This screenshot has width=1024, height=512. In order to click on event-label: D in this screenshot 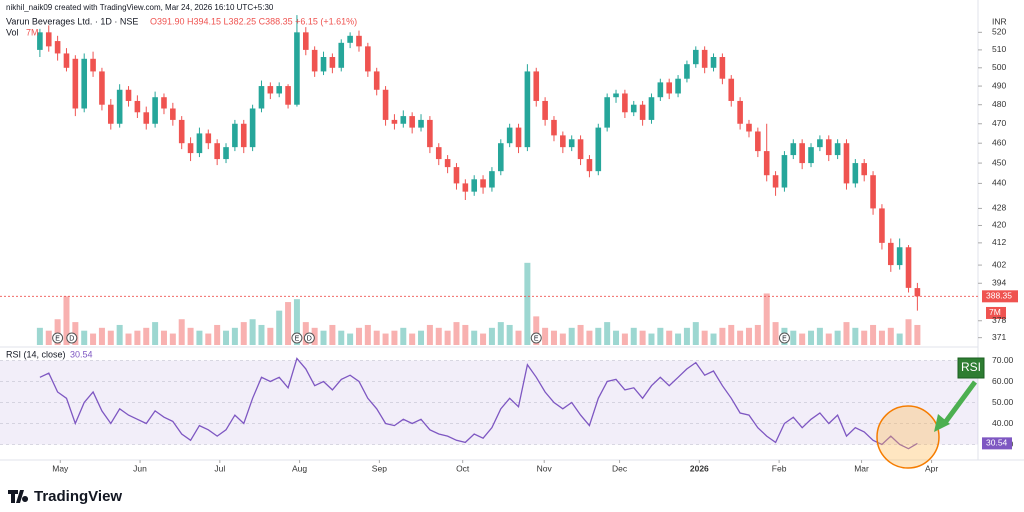, I will do `click(71, 338)`.